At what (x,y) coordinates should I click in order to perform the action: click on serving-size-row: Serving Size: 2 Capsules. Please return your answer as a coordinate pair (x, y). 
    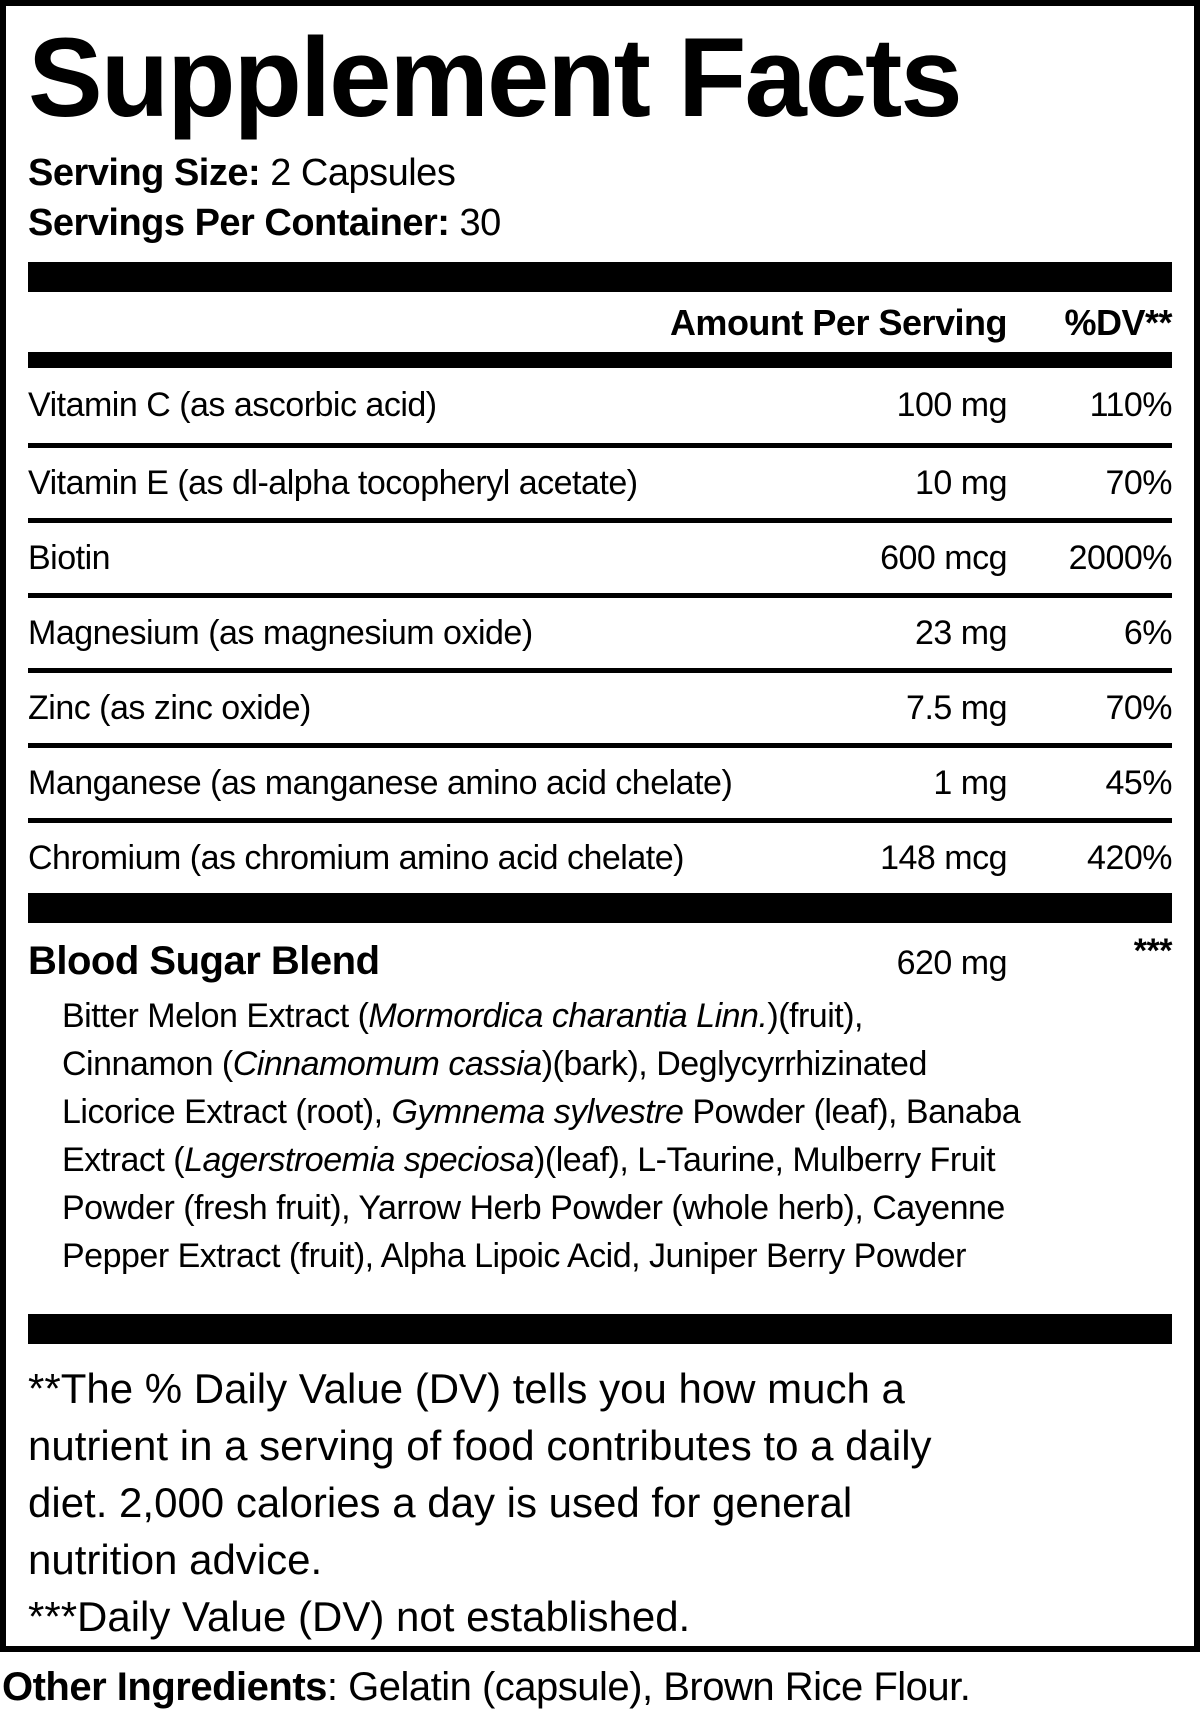
    Looking at the image, I should click on (600, 173).